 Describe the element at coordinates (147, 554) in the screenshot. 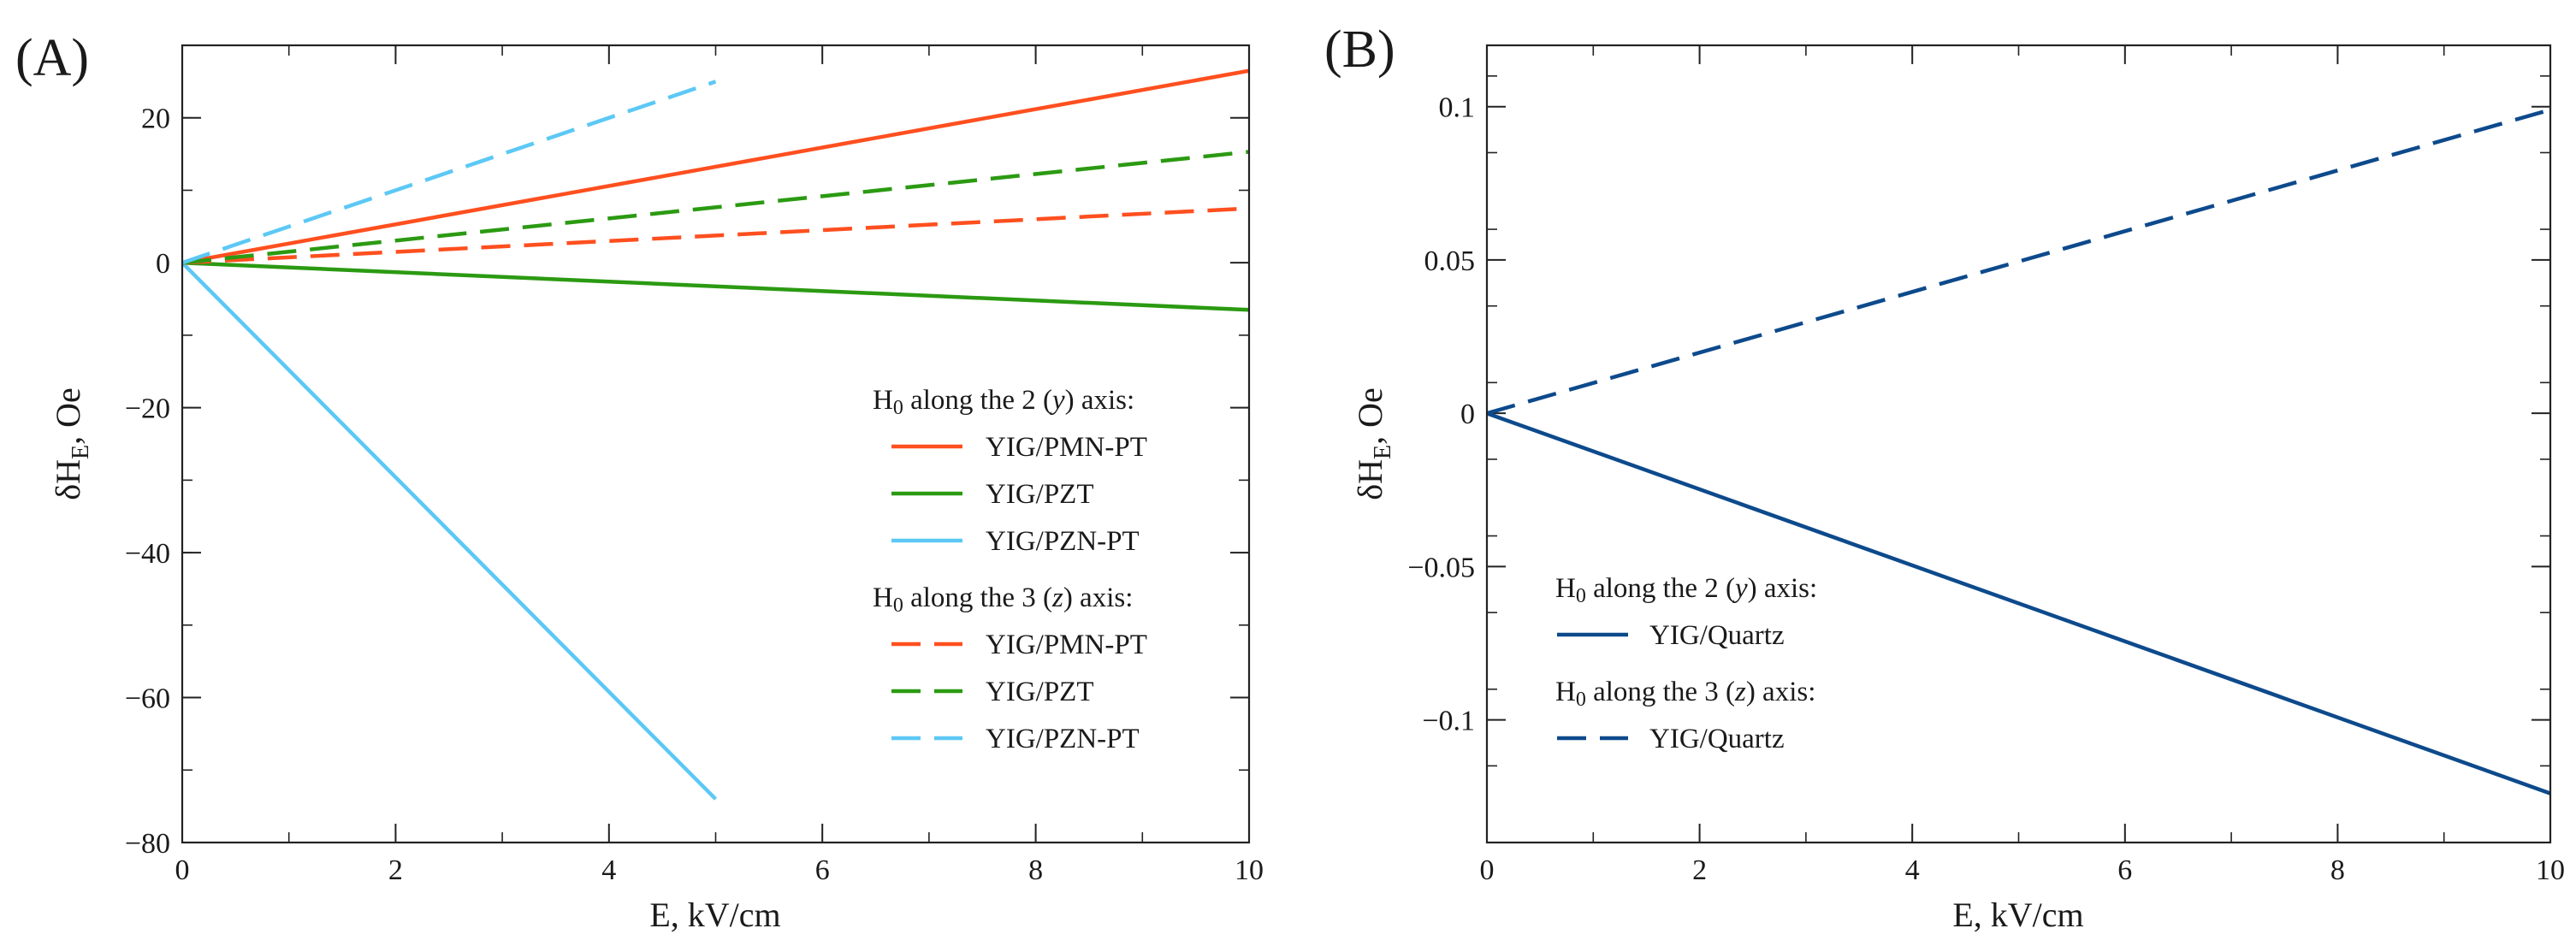

I see `y-tick-label: −40` at that location.